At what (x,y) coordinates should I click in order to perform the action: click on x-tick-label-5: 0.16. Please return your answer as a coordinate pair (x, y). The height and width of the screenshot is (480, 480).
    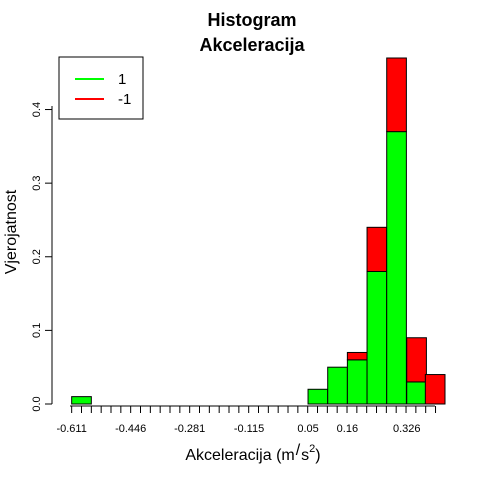
    Looking at the image, I should click on (347, 429).